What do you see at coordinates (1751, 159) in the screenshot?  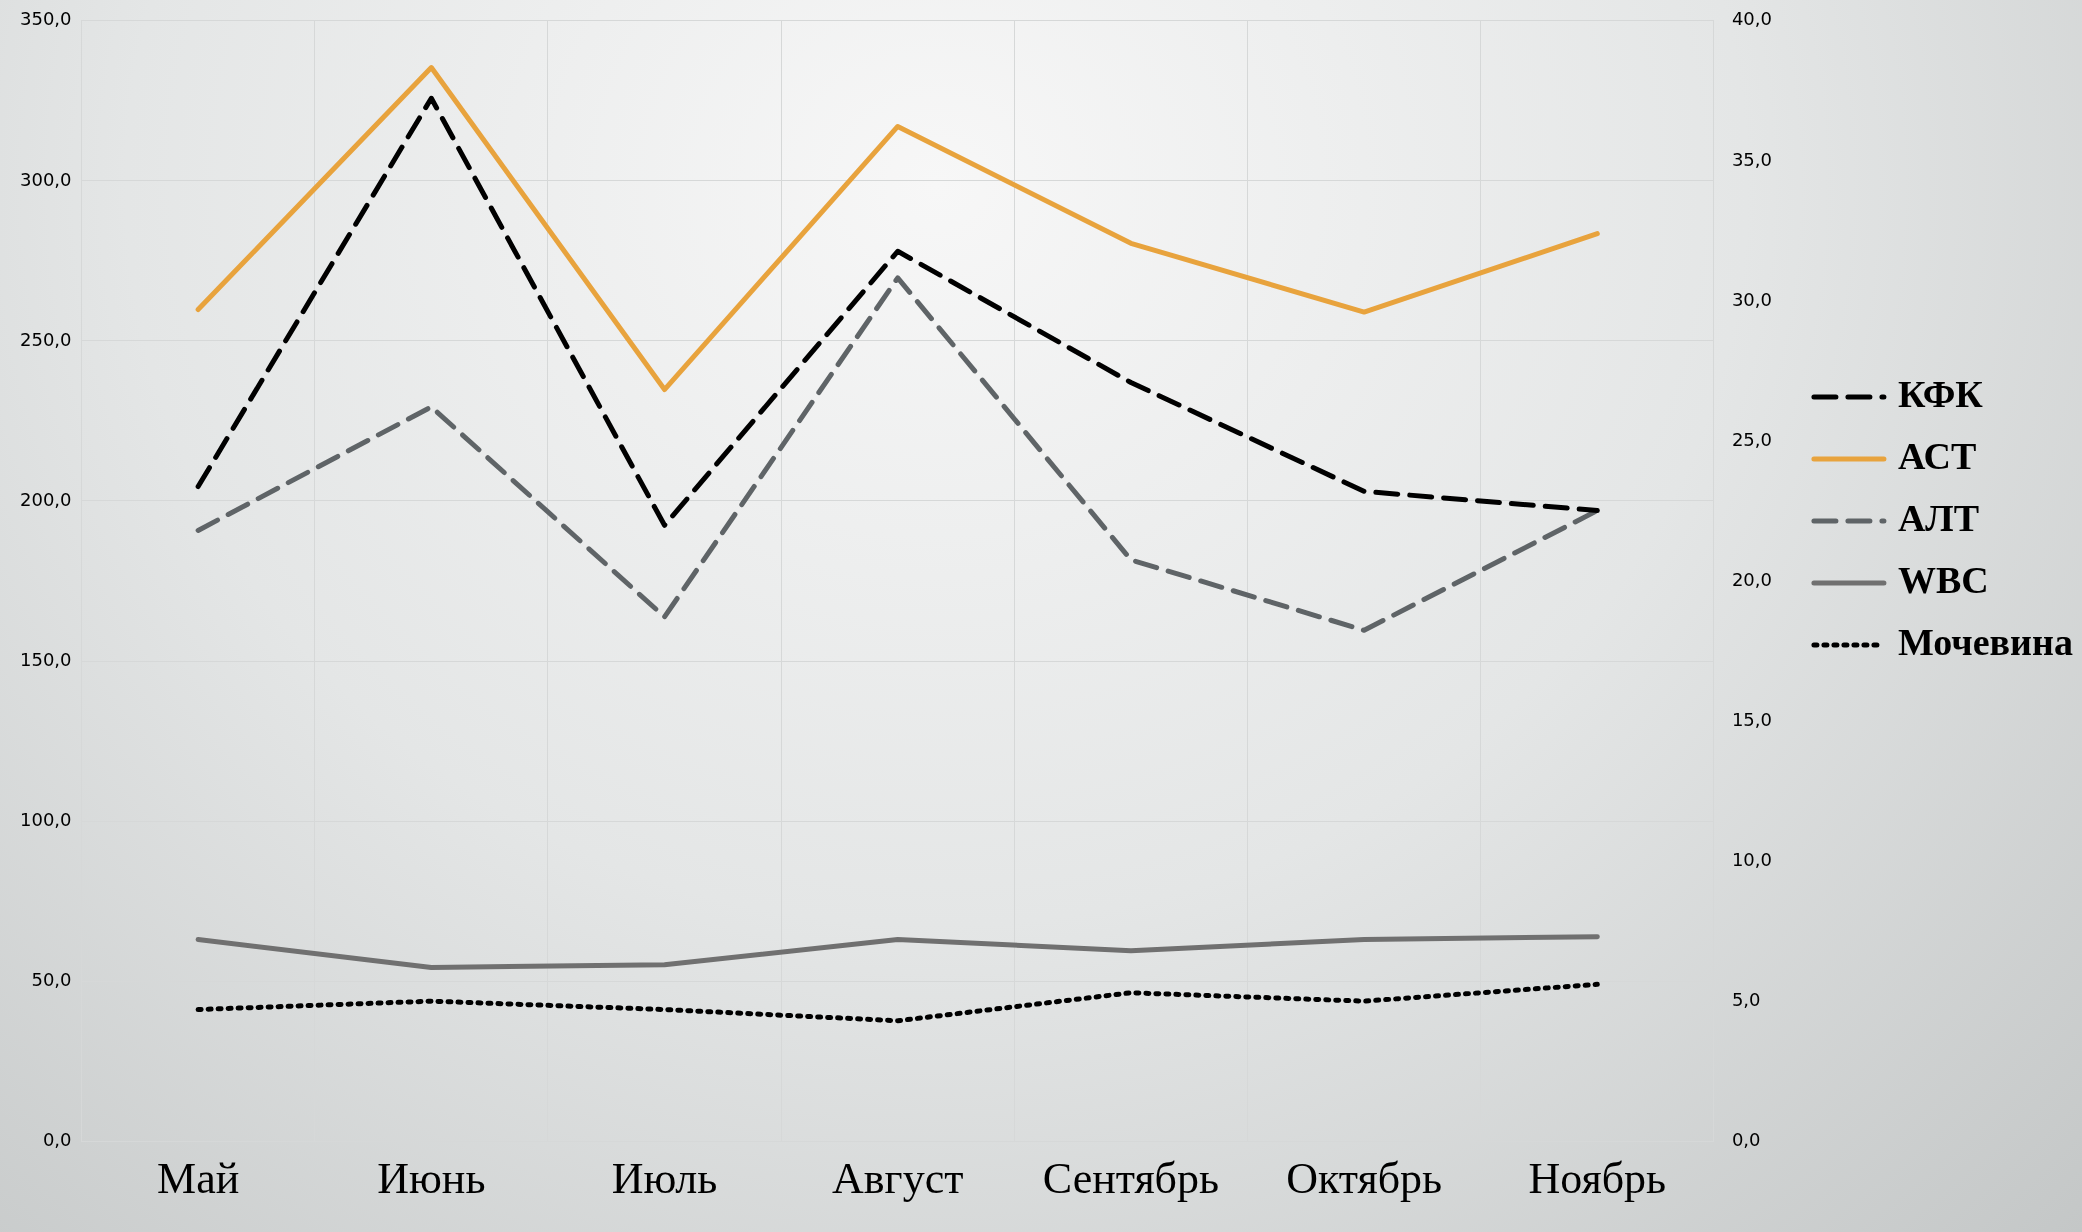 I see `y2-tick-label: 35,0` at bounding box center [1751, 159].